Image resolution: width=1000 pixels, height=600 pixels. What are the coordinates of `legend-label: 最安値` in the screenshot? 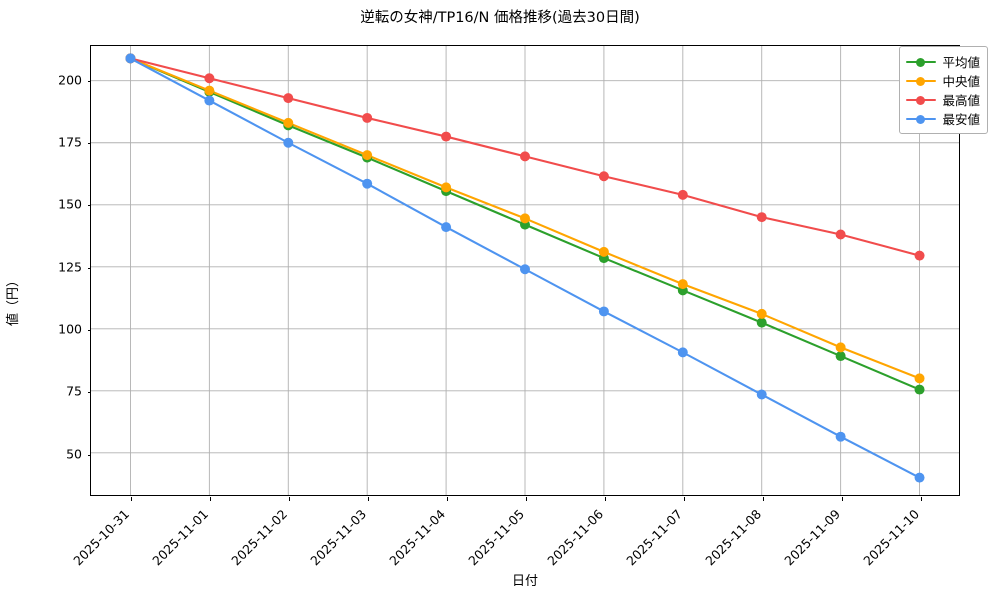 It's located at (961, 119).